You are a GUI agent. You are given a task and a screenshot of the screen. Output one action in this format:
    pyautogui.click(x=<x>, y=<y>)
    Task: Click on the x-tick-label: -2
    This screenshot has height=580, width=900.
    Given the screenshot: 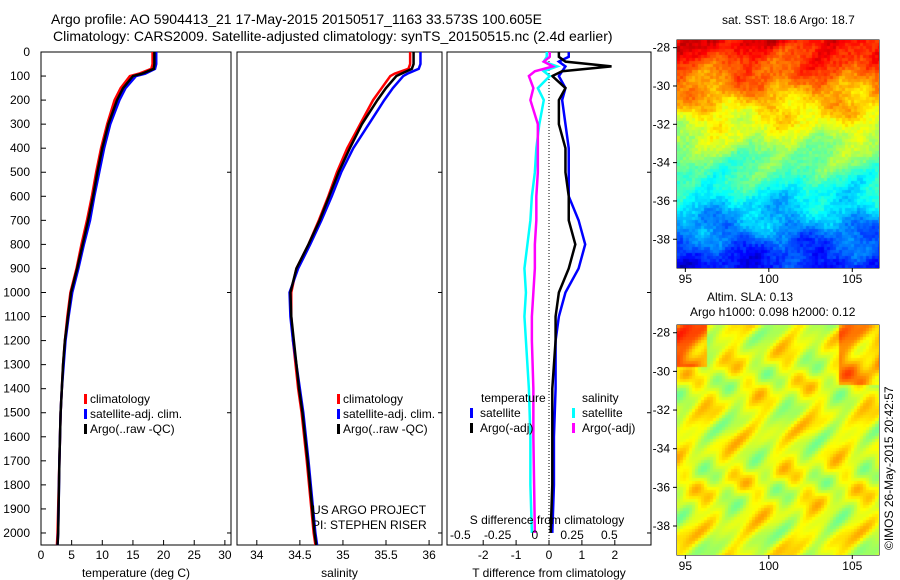 What is the action you would take?
    pyautogui.click(x=483, y=555)
    